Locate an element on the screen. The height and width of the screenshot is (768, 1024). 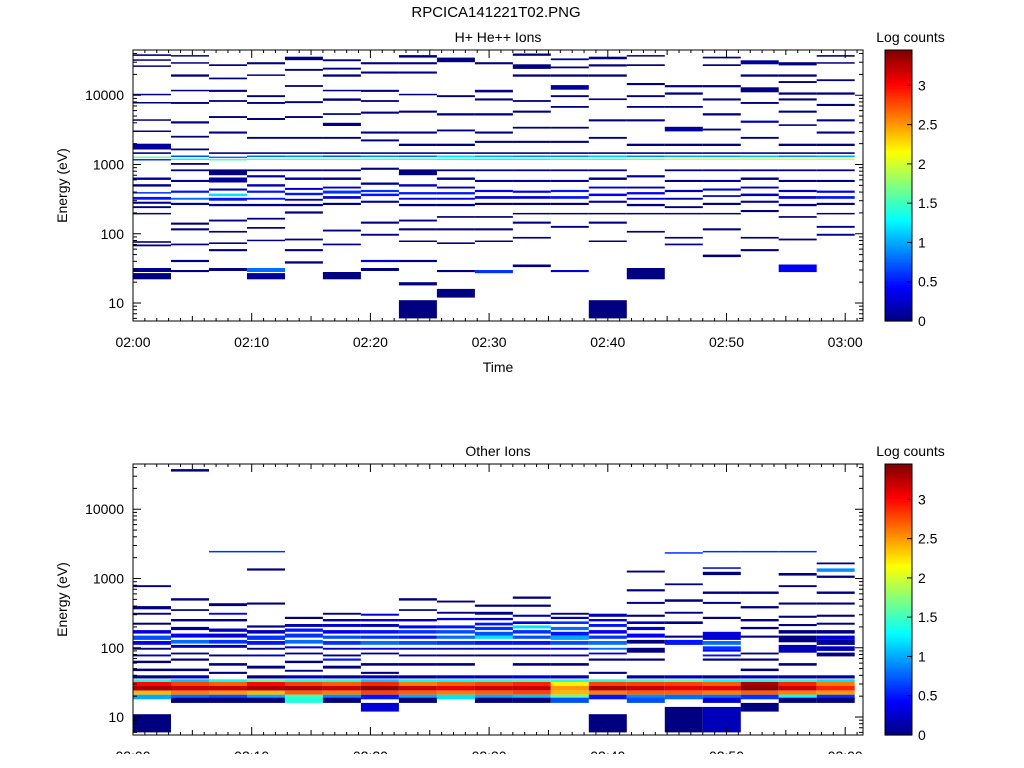
colorbar-tick-label: 2 is located at coordinates (922, 164).